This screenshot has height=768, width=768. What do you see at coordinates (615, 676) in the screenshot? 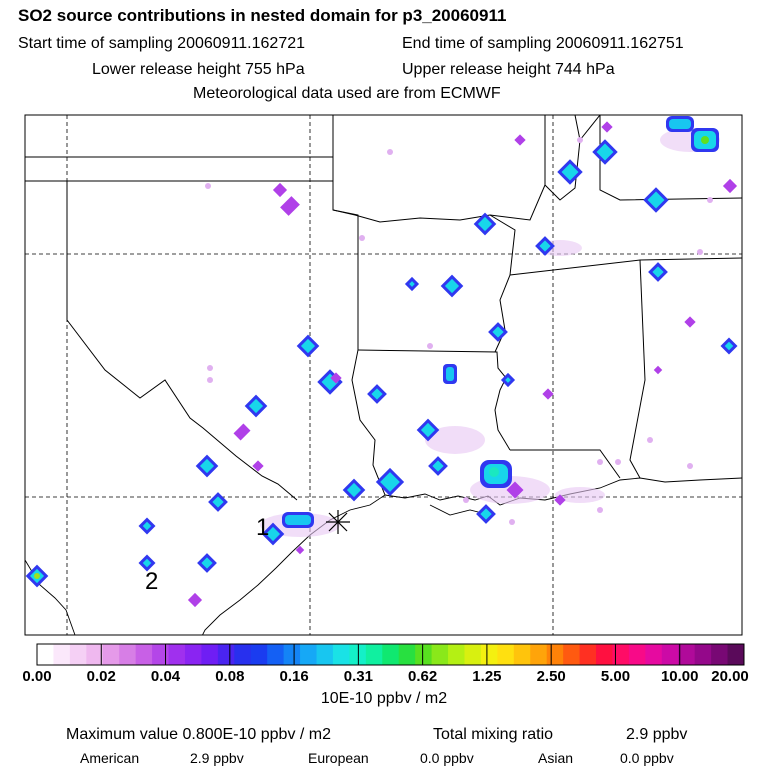
I see `colorbar-tick-label: 5.00` at bounding box center [615, 676].